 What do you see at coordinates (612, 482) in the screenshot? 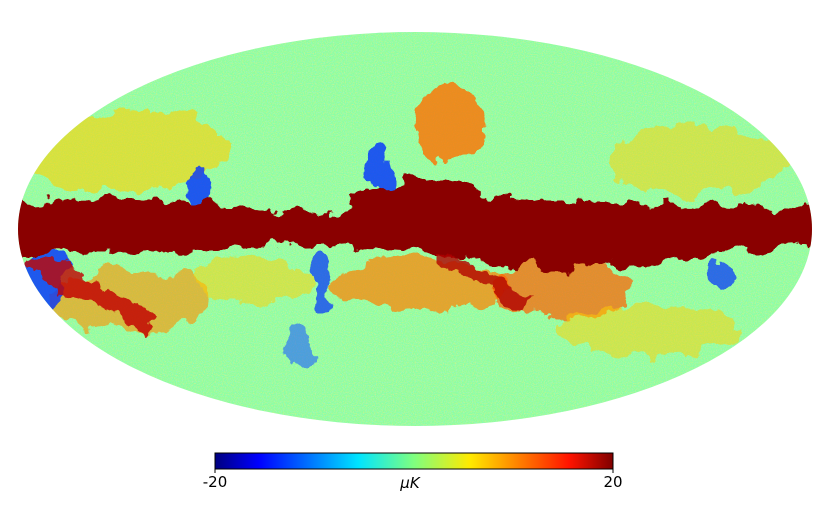
I see `colorbar-tick-label: 20` at bounding box center [612, 482].